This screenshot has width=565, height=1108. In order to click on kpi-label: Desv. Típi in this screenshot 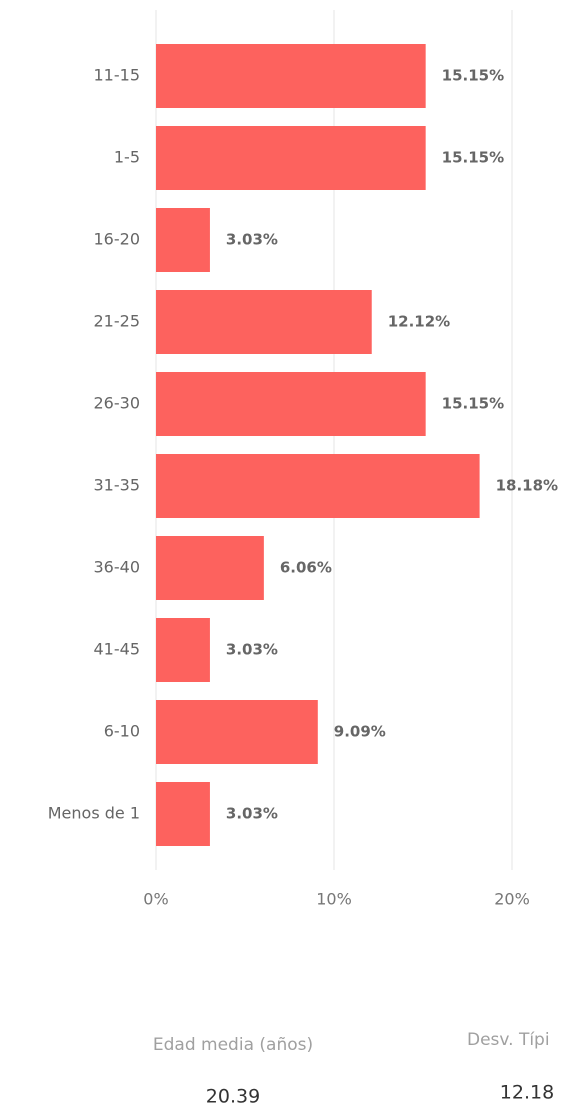, I will do `click(508, 1040)`.